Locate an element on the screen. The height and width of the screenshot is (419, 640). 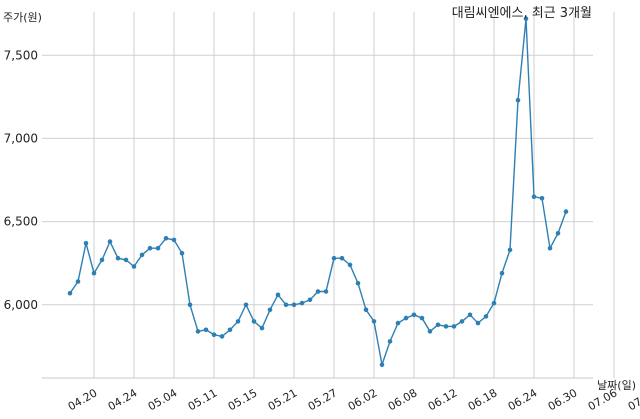
x-tick-label: 05.11 is located at coordinates (203, 399).